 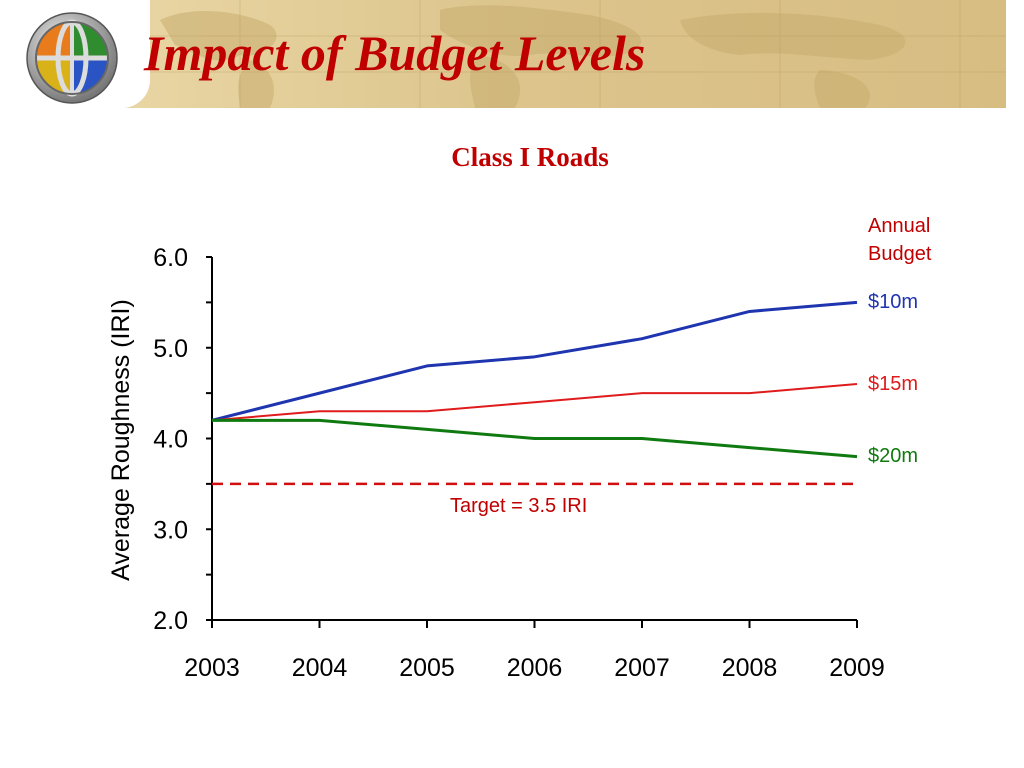 What do you see at coordinates (900, 254) in the screenshot?
I see `legend-title-line-2: Budget` at bounding box center [900, 254].